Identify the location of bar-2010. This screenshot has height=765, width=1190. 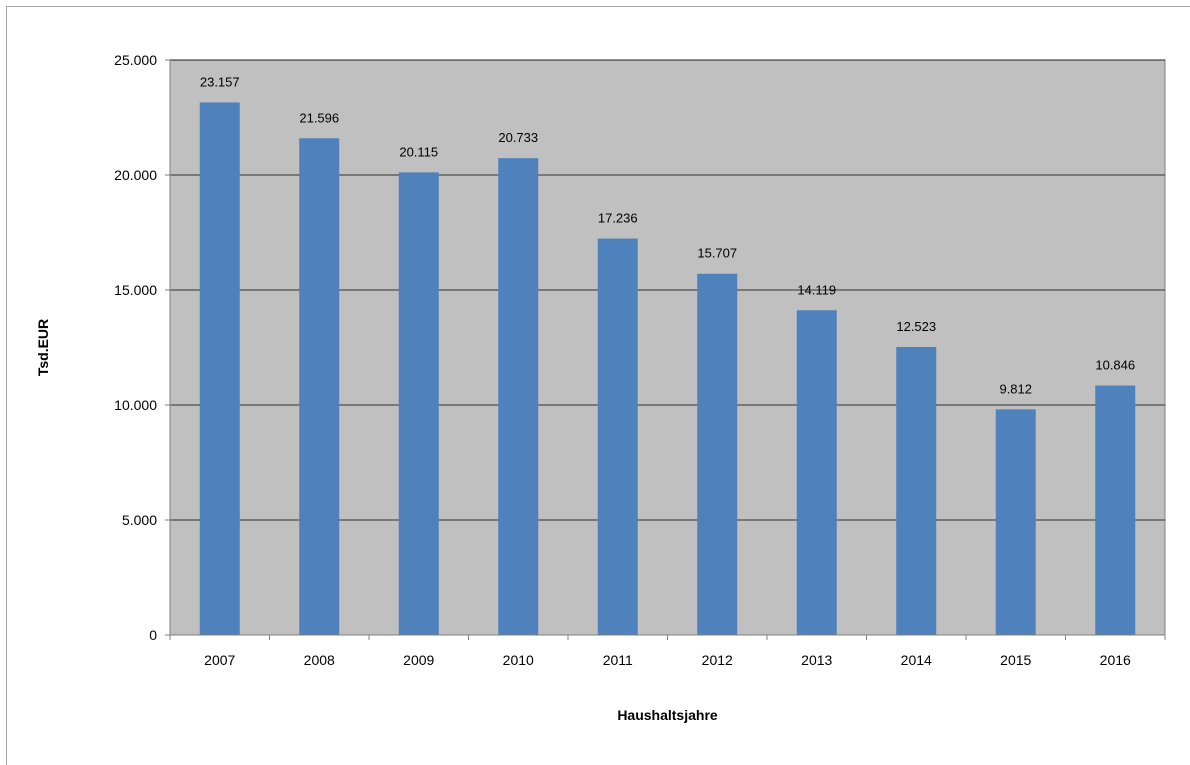
(518, 397).